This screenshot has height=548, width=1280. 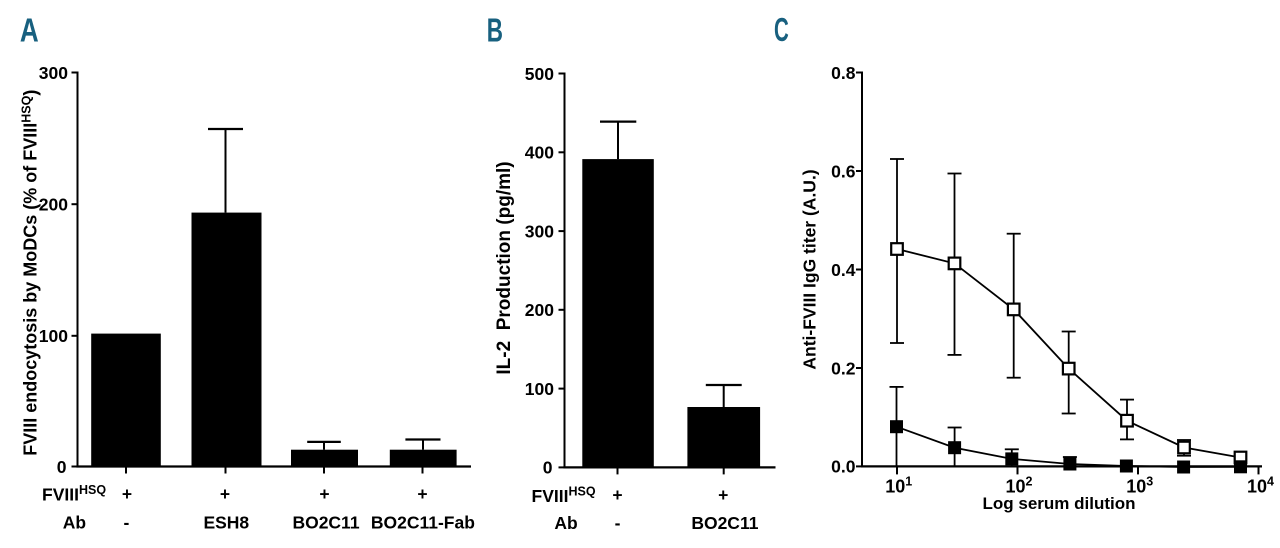 I want to click on svg-text: 0.8, so click(x=843, y=73).